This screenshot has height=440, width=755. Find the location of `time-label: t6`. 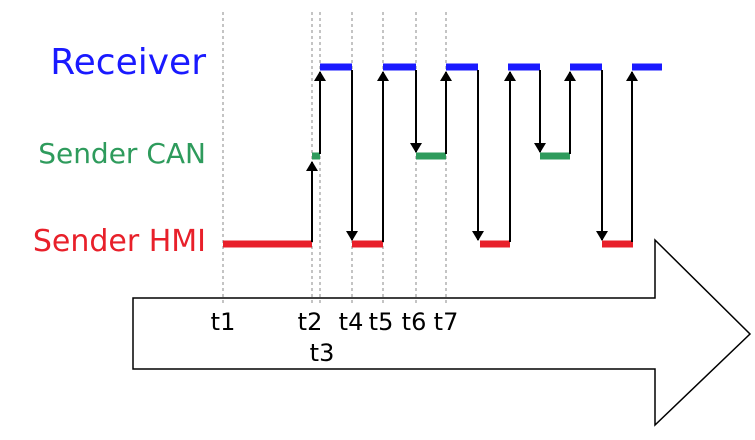

time-label: t6 is located at coordinates (414, 322).